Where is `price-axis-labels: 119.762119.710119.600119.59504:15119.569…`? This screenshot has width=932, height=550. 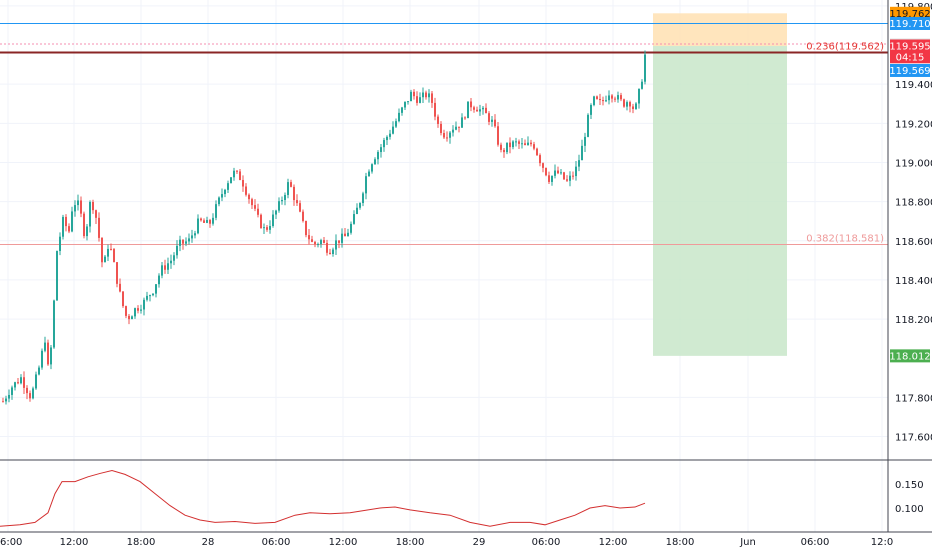 price-axis-labels: 119.762119.710119.600119.59504:15119.569… is located at coordinates (910, 184).